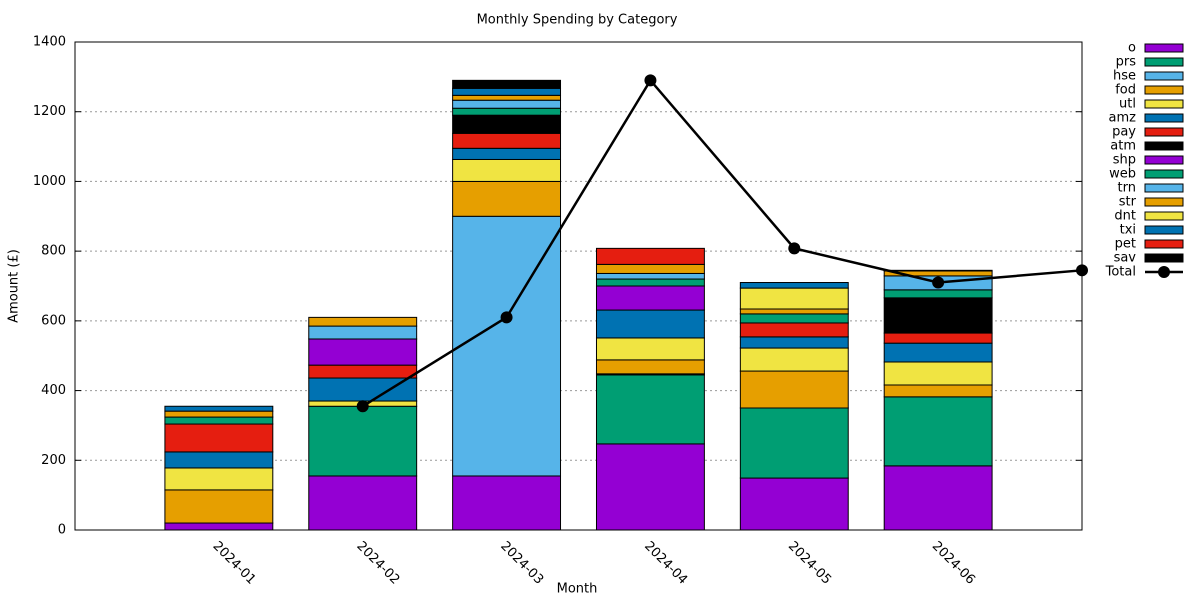 Image resolution: width=1200 pixels, height=600 pixels. Describe the element at coordinates (53, 460) in the screenshot. I see `y-tick-label: 200` at that location.